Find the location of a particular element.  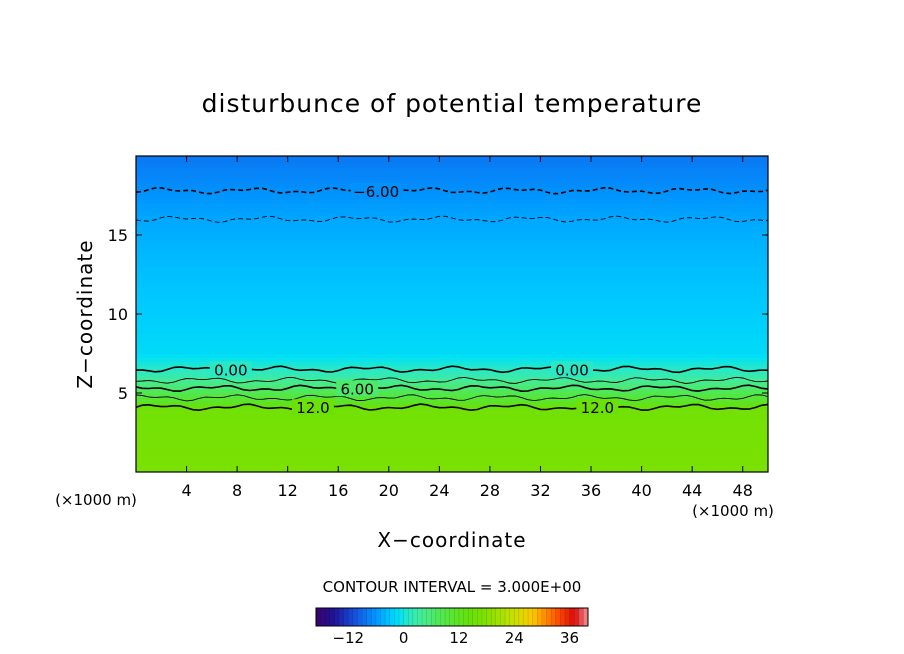

x-axis-label: X−coordinate is located at coordinates (451, 540).